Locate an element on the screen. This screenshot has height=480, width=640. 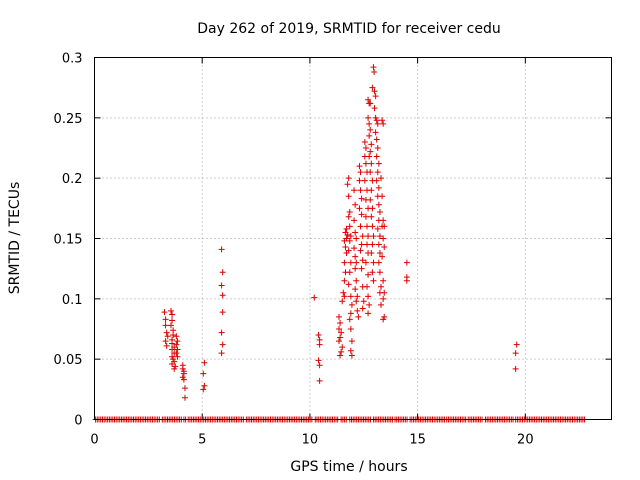
y-tick-label: 0.3 is located at coordinates (72, 59).